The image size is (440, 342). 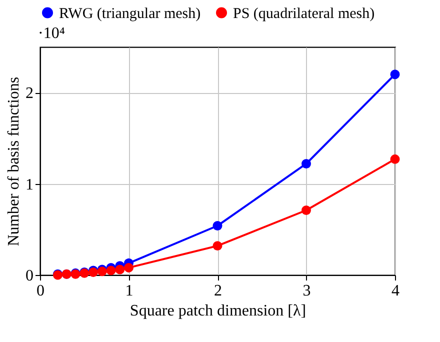 What do you see at coordinates (40, 291) in the screenshot?
I see `x-tick-label: 0` at bounding box center [40, 291].